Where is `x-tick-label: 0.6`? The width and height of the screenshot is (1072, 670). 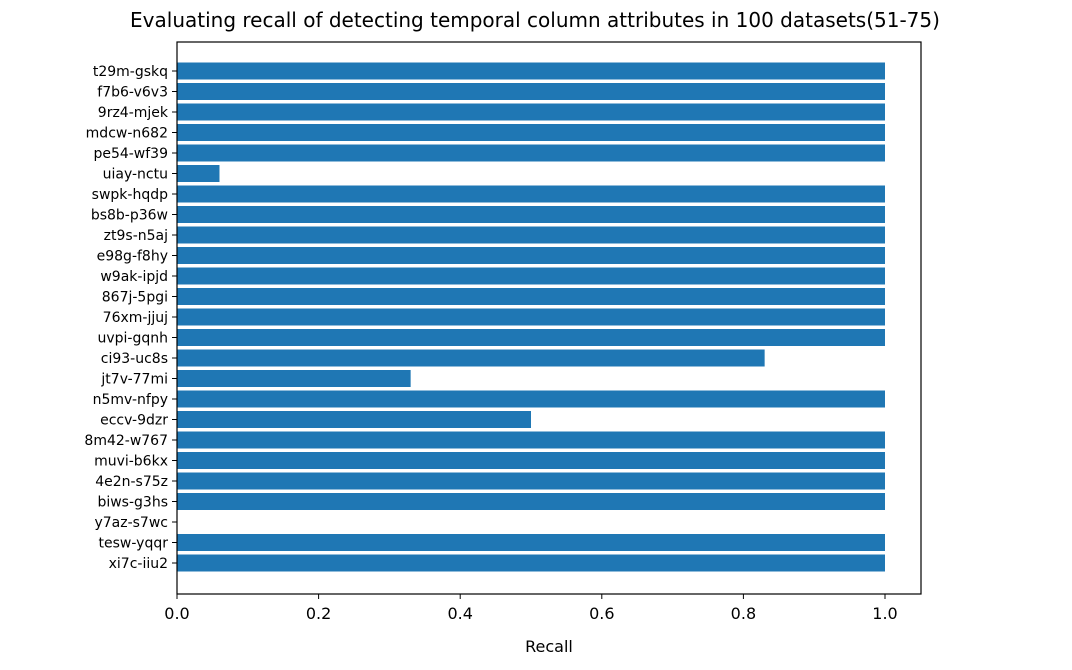 x-tick-label: 0.6 is located at coordinates (601, 613).